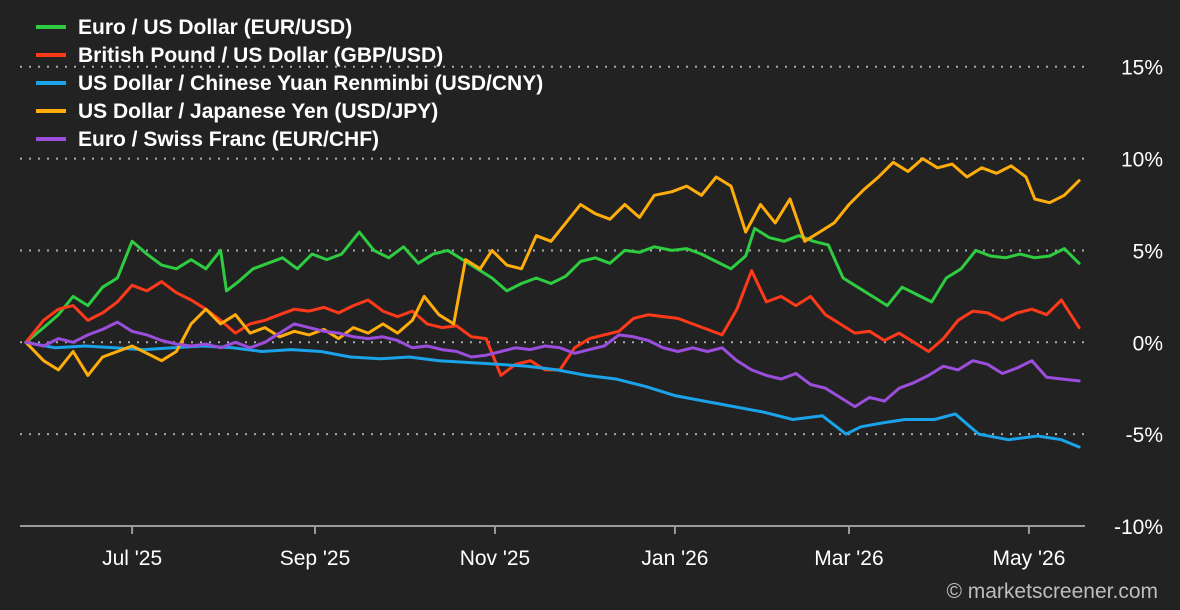 Image resolution: width=1180 pixels, height=610 pixels. Describe the element at coordinates (1148, 251) in the screenshot. I see `y-tick-label: 5%` at that location.